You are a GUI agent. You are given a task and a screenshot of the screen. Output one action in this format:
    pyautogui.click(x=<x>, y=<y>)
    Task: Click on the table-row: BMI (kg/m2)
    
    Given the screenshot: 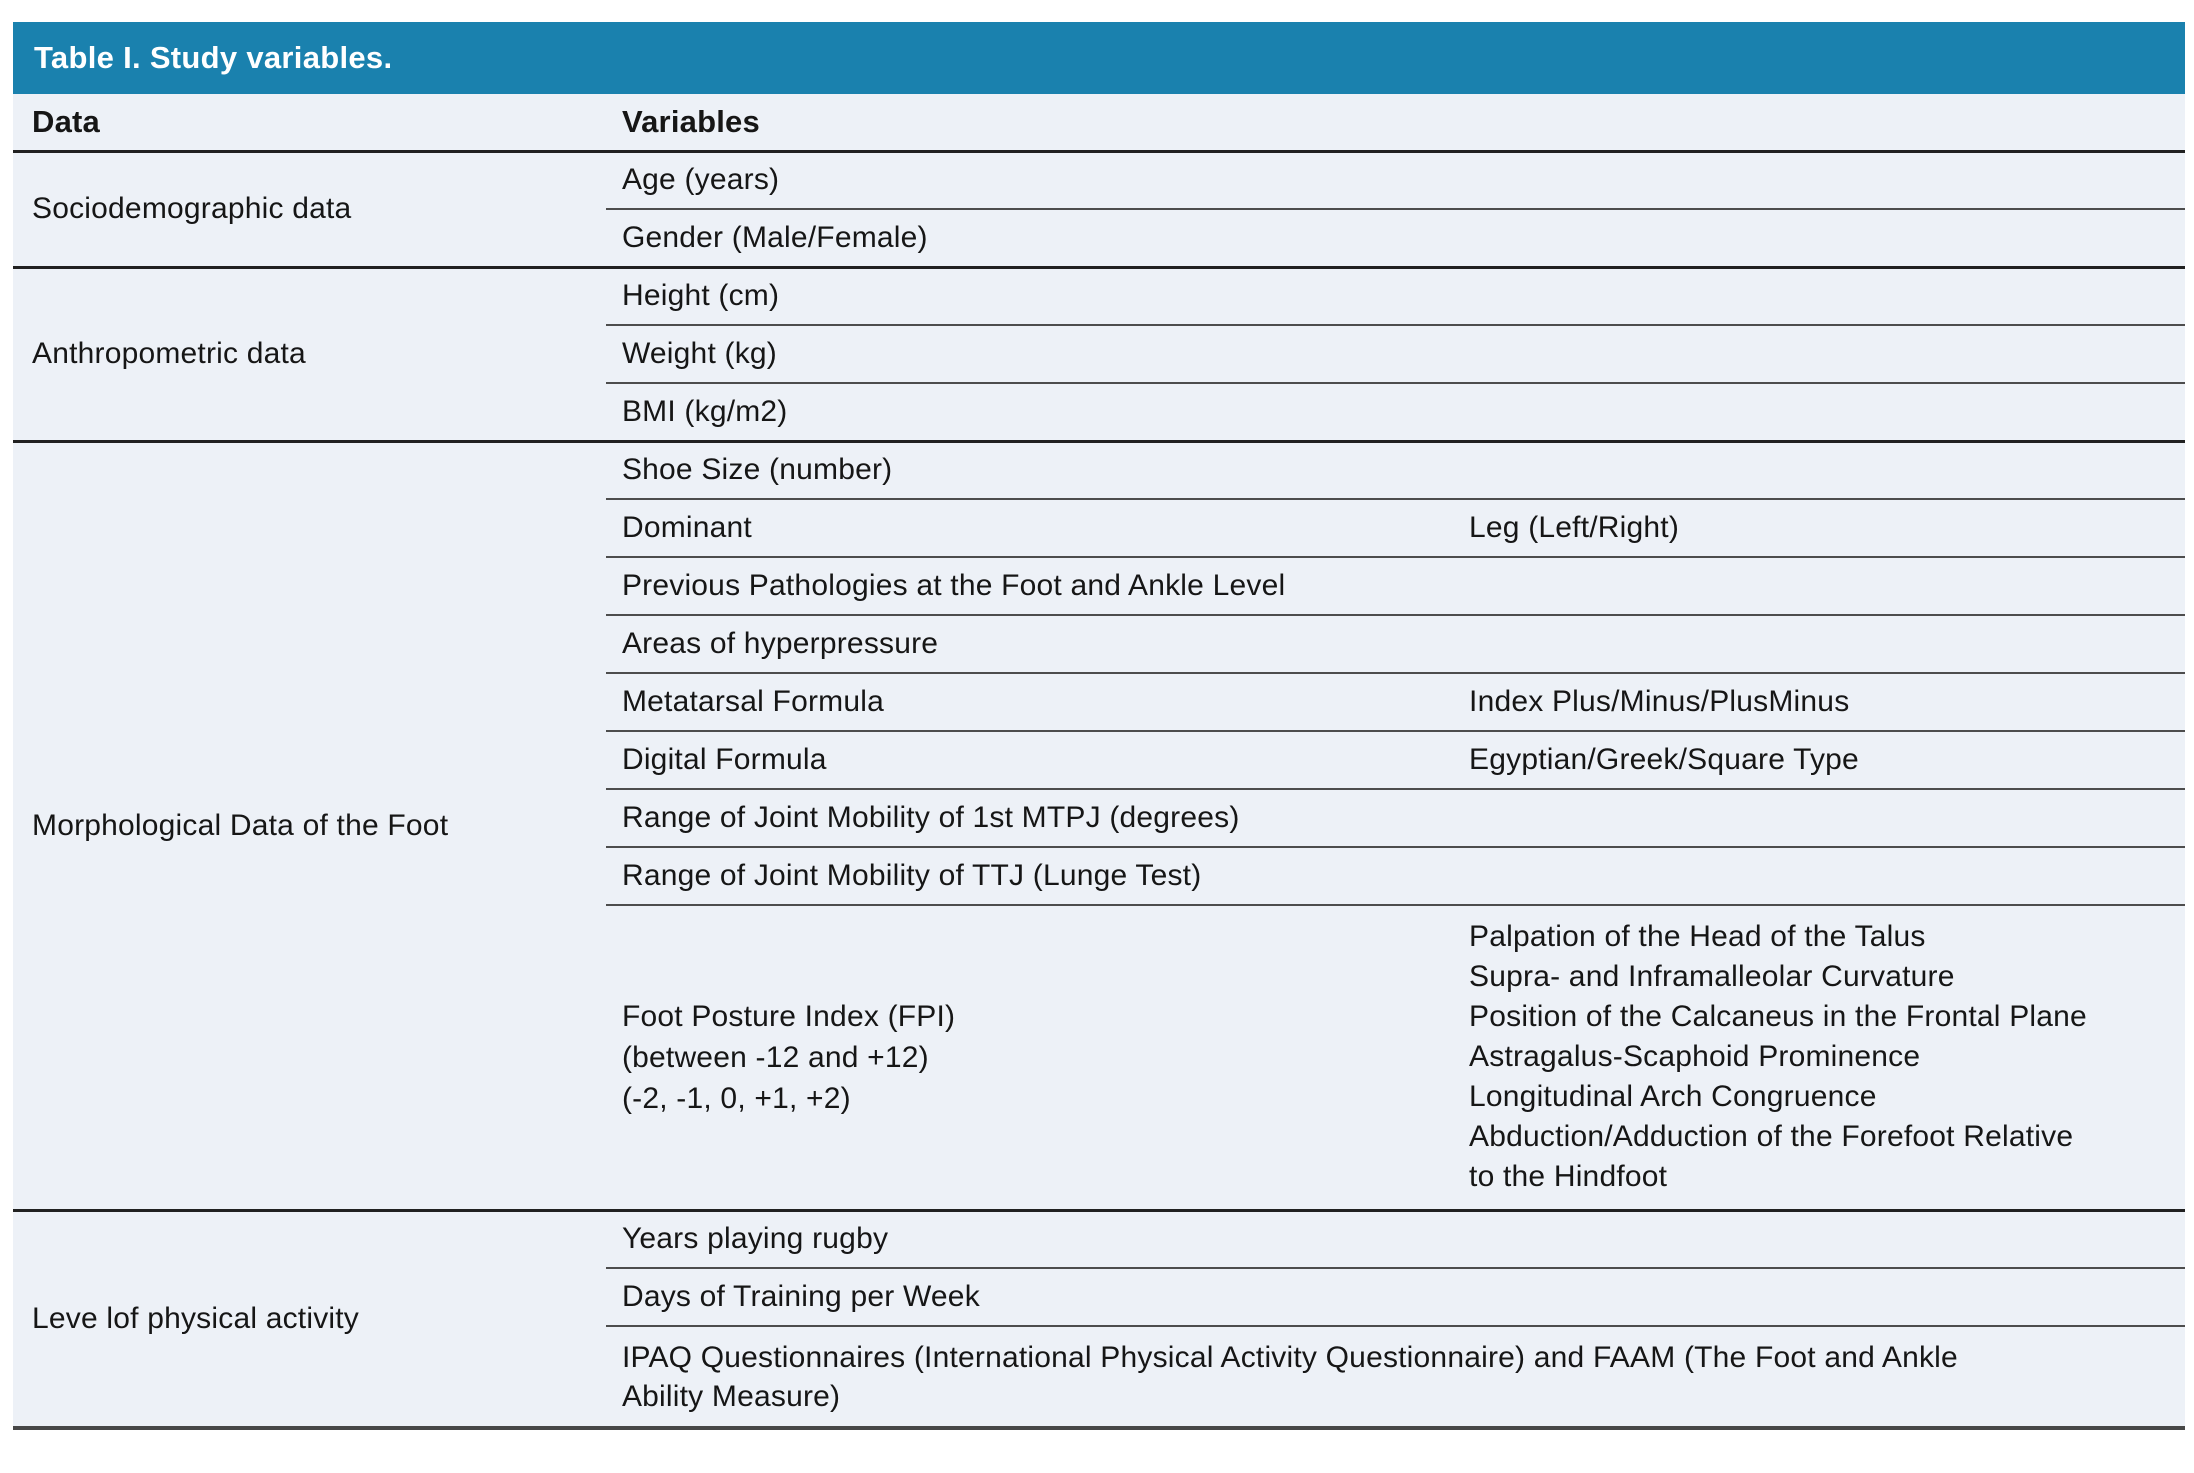 What is the action you would take?
    pyautogui.click(x=1099, y=411)
    